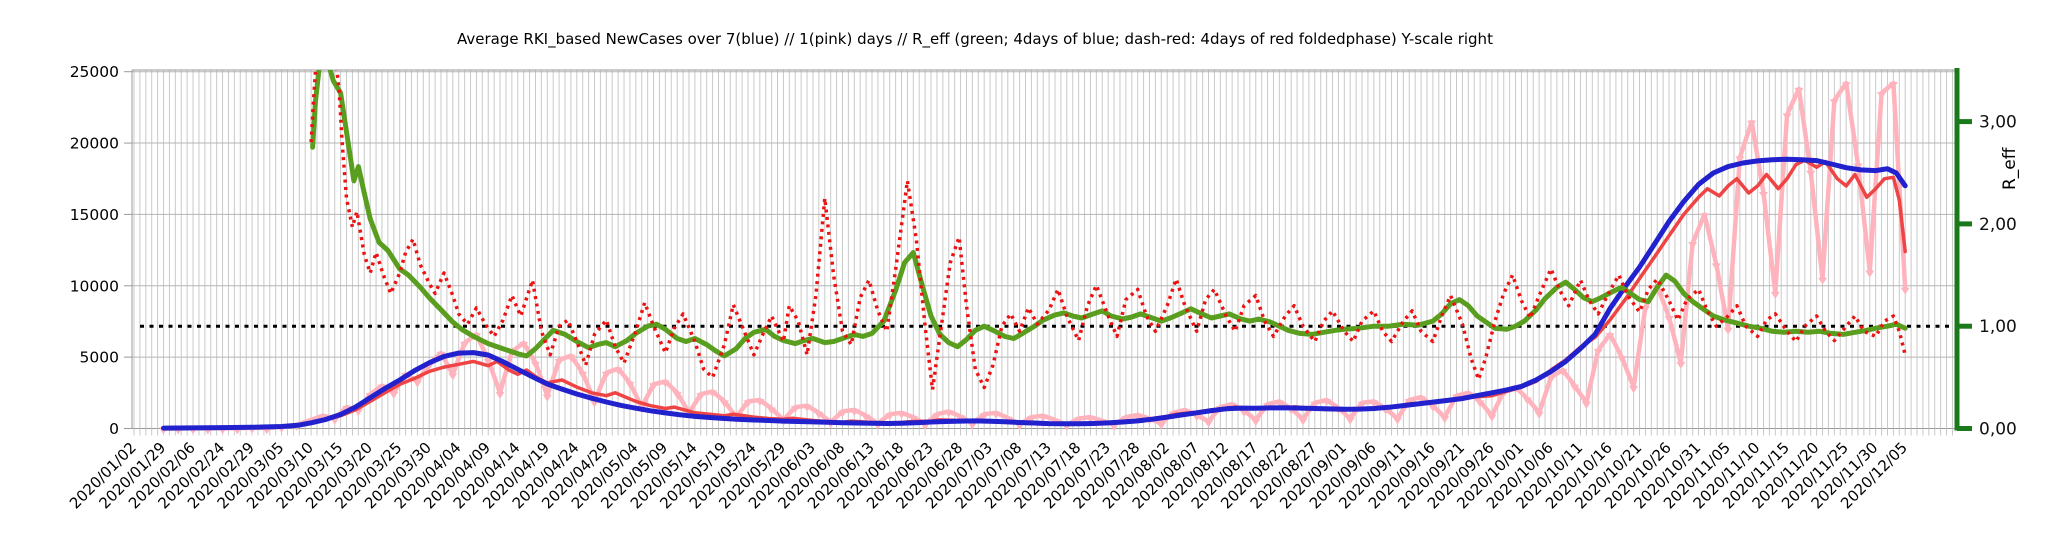 The width and height of the screenshot is (2048, 540). I want to click on y-right-tick-label: 1,00, so click(1998, 327).